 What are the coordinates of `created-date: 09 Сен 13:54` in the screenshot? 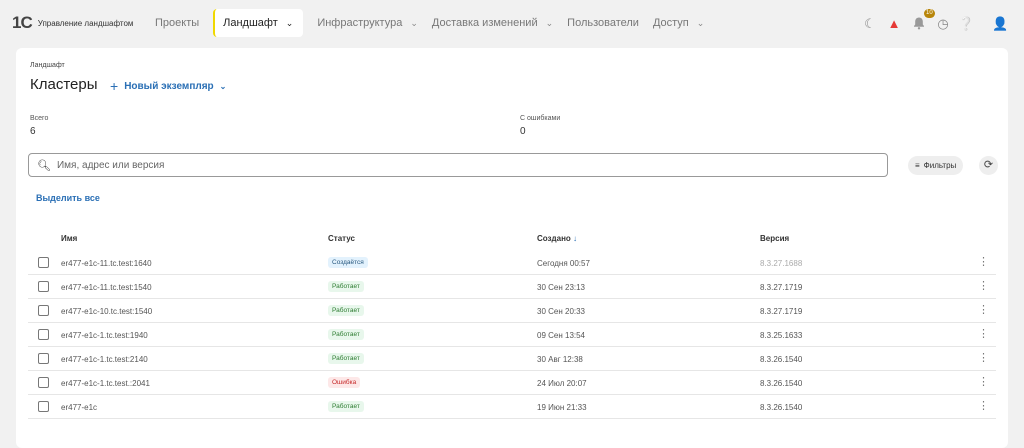 It's located at (561, 335).